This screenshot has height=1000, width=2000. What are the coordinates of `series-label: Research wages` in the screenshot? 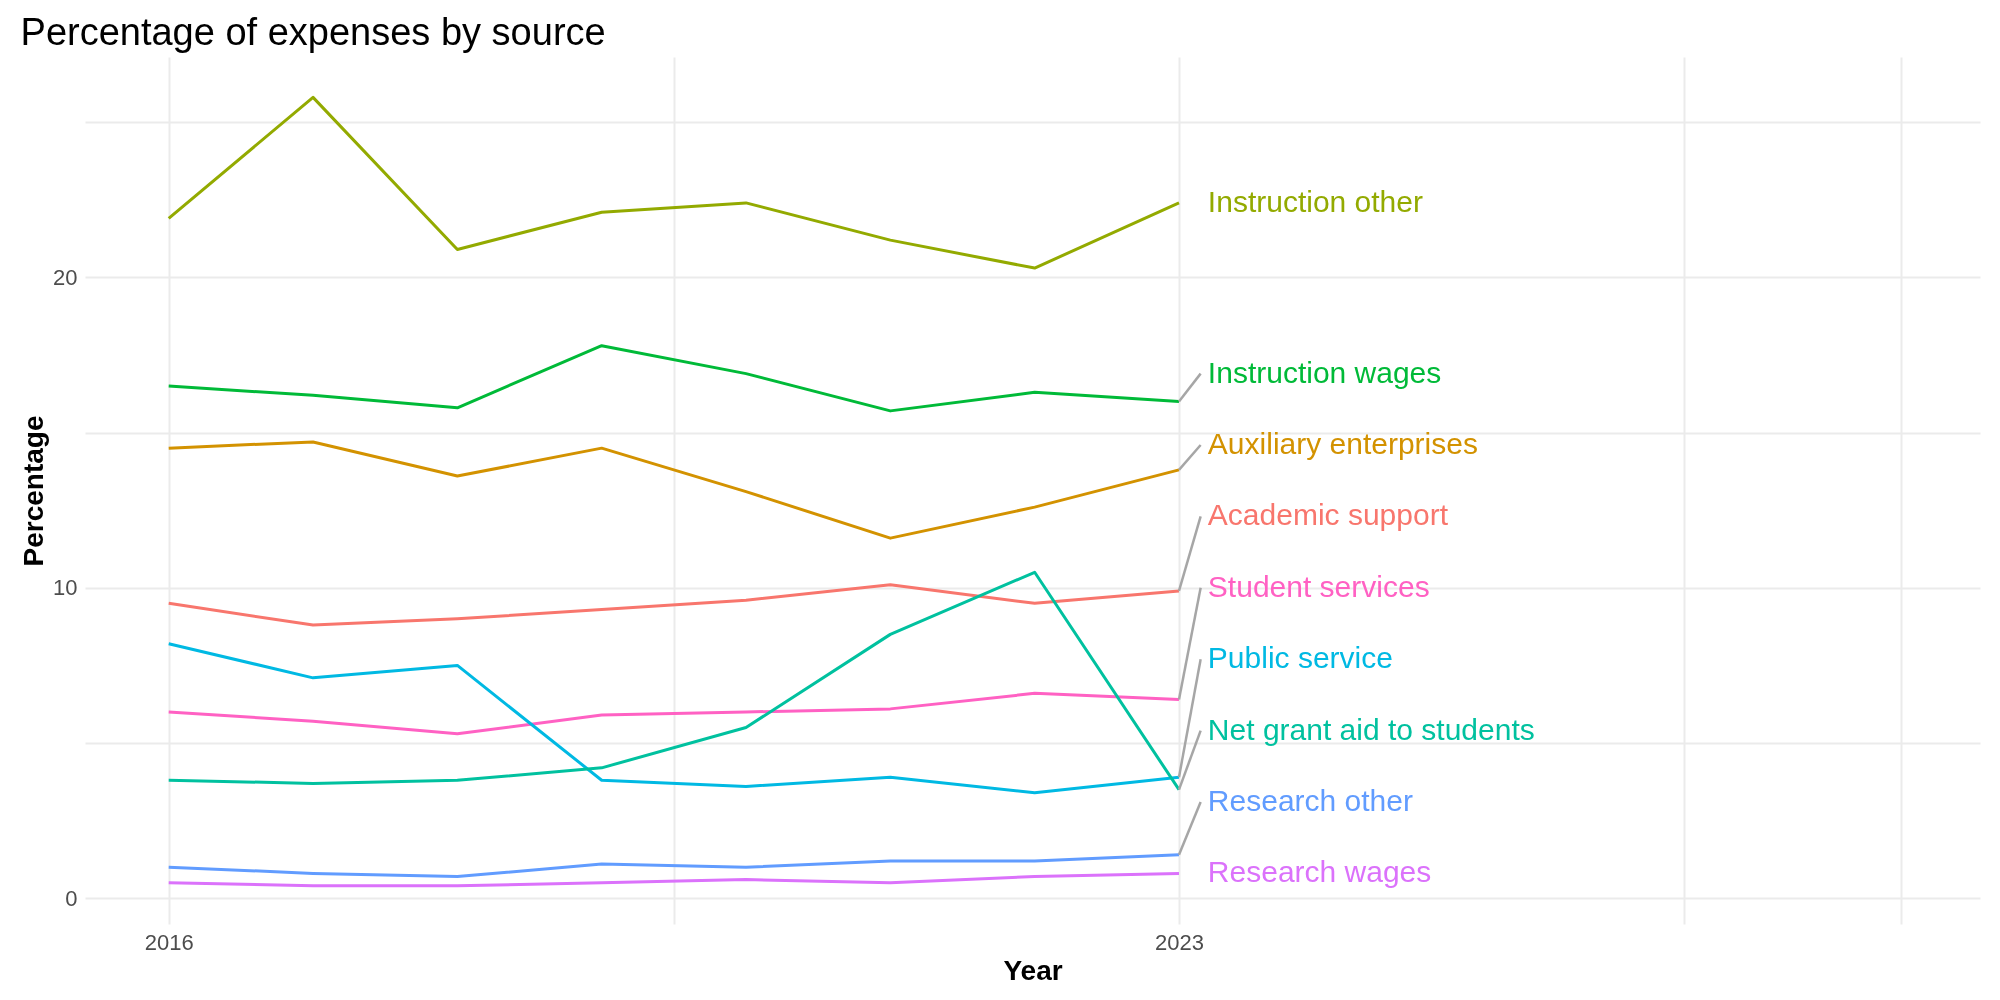 It's located at (1319, 872).